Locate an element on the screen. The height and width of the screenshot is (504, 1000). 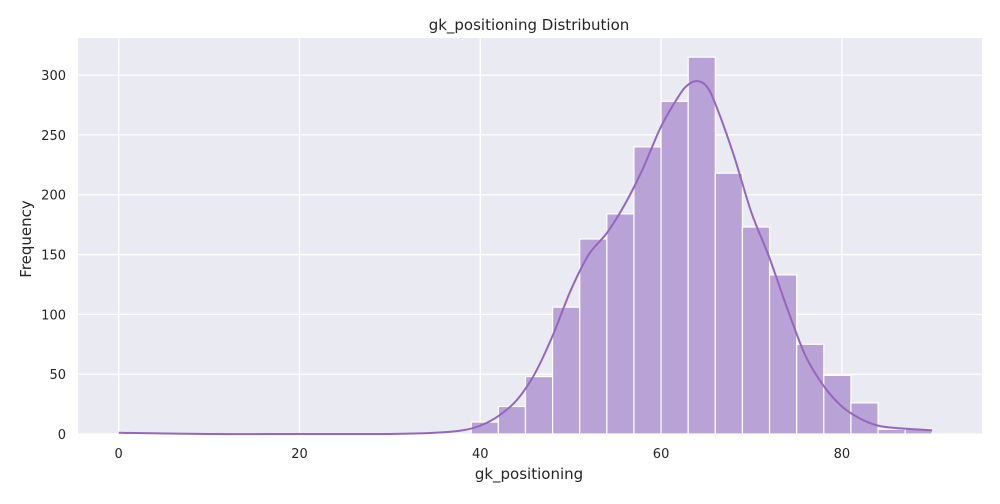
y-axis-label: Frequency is located at coordinates (26, 239).